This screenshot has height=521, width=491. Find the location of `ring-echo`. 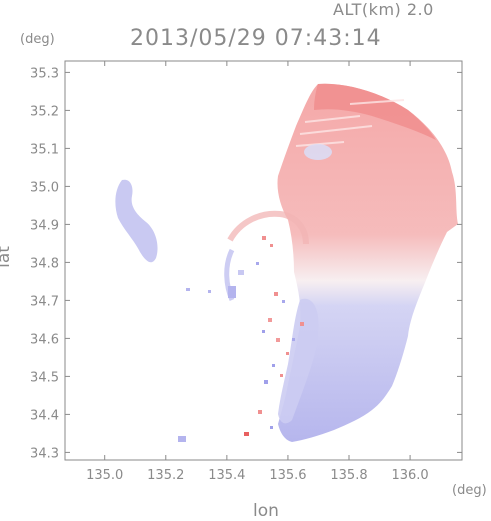

ring-echo is located at coordinates (268, 227).